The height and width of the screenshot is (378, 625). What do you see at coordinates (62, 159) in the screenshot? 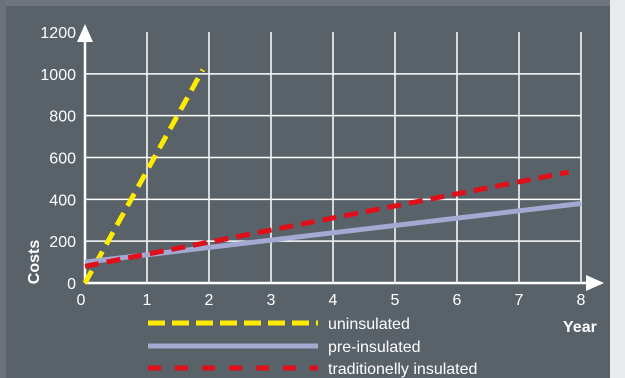
I see `y-tick-label: 600` at bounding box center [62, 159].